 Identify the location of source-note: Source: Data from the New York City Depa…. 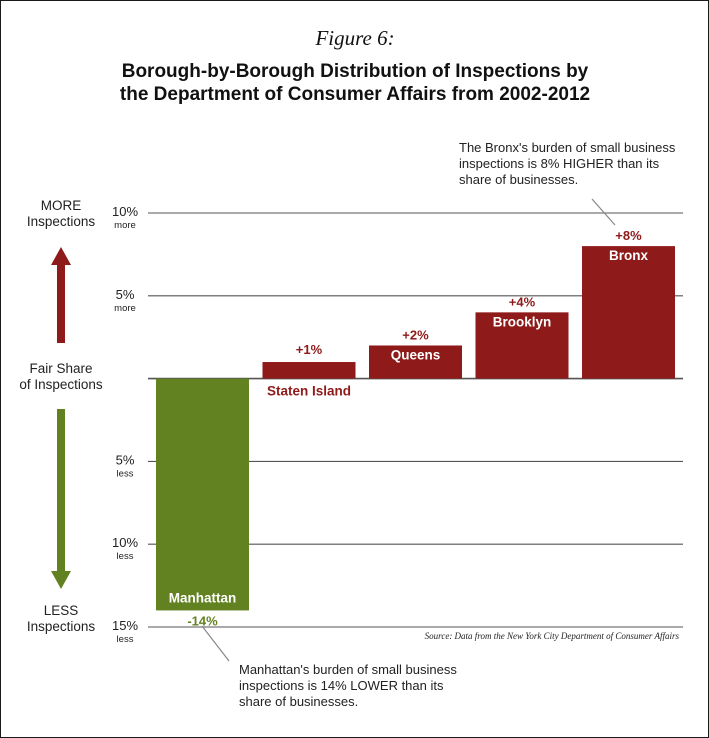
(552, 636).